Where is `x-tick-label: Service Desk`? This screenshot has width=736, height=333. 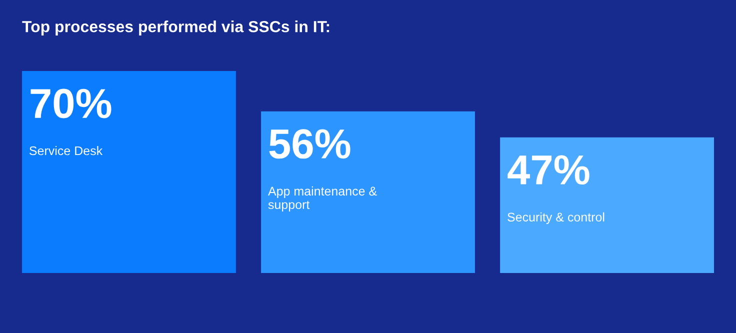
x-tick-label: Service Desk is located at coordinates (66, 151).